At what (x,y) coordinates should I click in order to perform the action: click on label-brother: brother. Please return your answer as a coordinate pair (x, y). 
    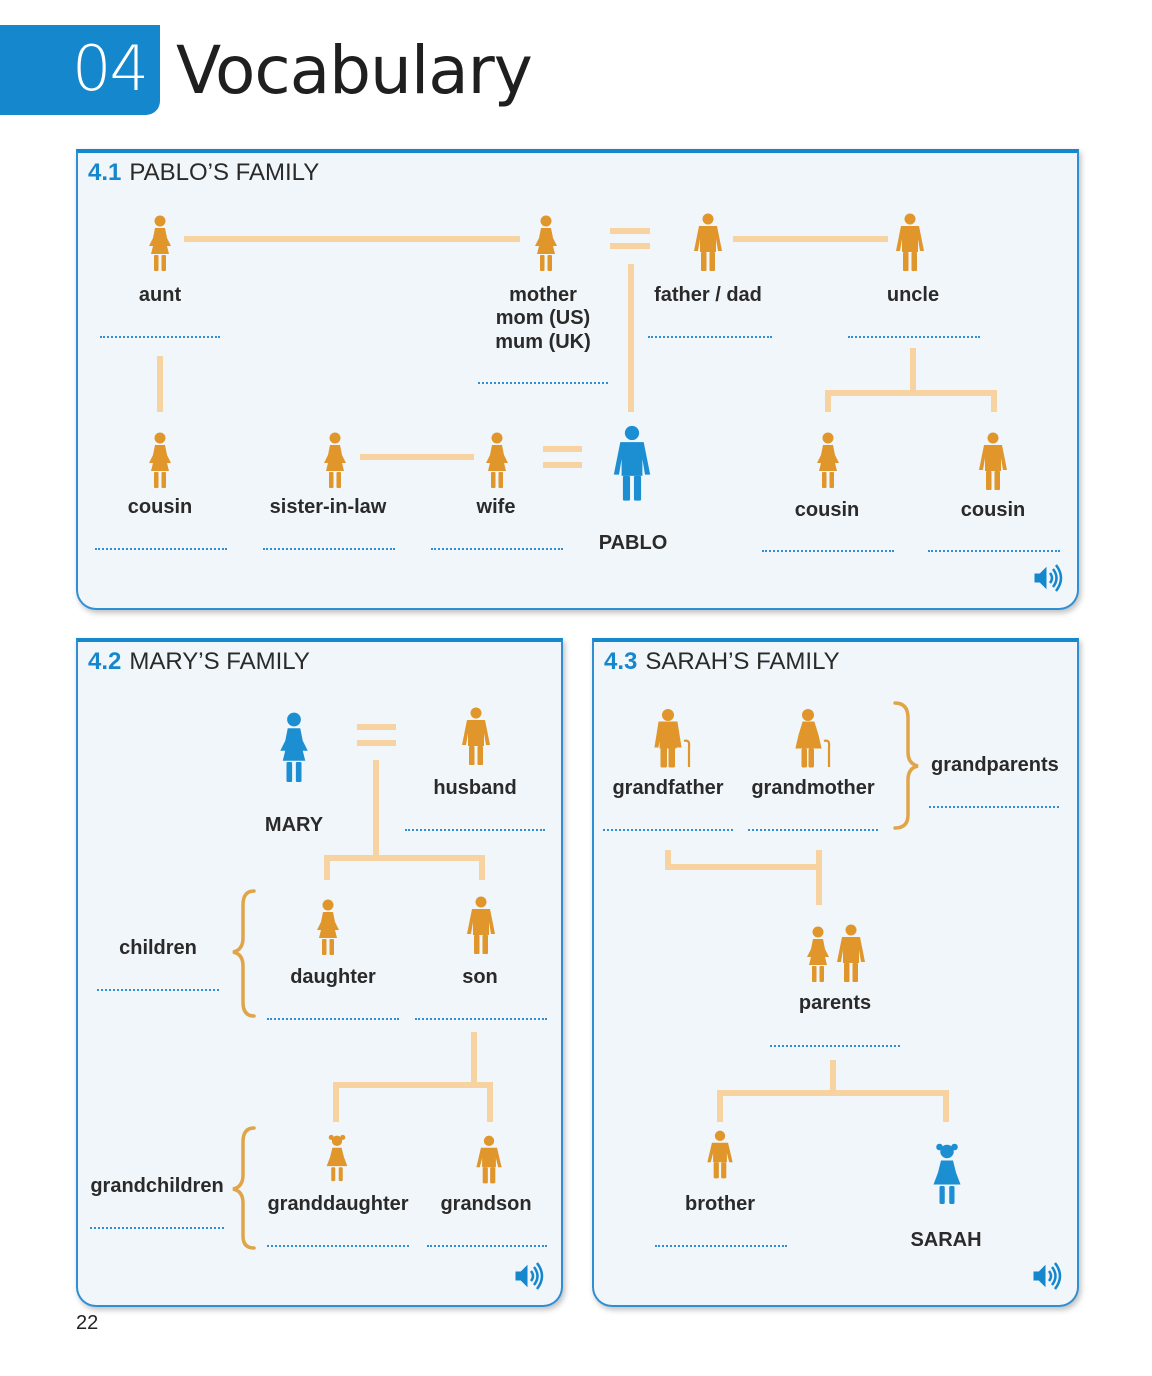
    Looking at the image, I should click on (720, 1204).